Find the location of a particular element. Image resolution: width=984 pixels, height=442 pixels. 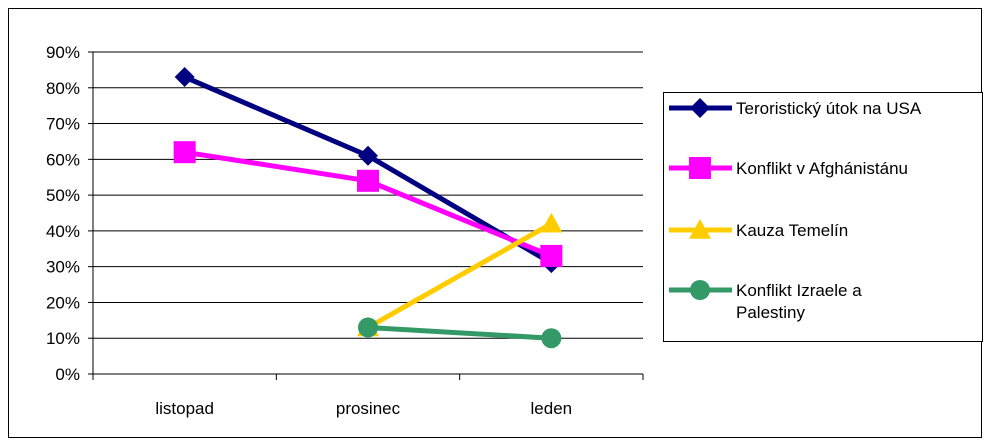

y-tick-label: 30% is located at coordinates (63, 267).